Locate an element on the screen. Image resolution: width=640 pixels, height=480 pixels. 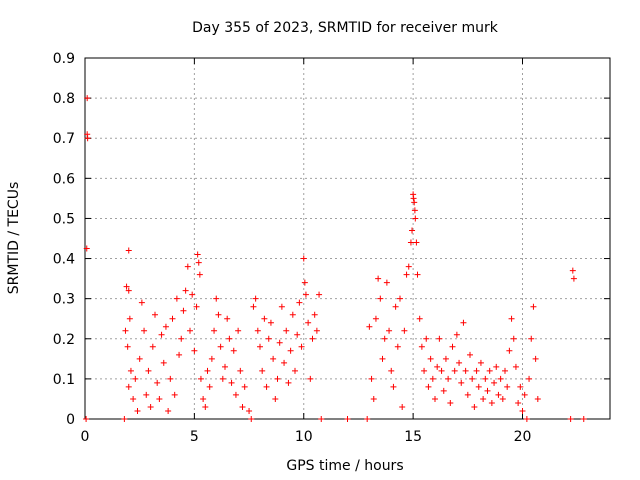
x-axis-label: GPS time / hours is located at coordinates (344, 466).